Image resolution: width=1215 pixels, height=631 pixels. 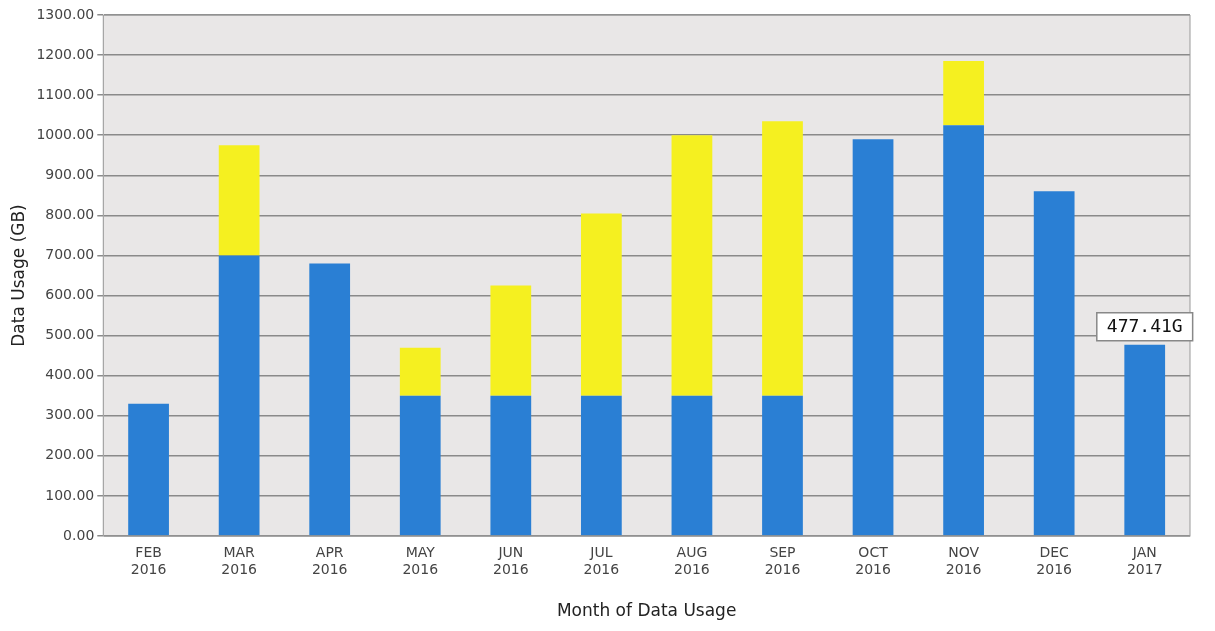 What do you see at coordinates (1144, 560) in the screenshot?
I see `x-tick-label: JAN 2017` at bounding box center [1144, 560].